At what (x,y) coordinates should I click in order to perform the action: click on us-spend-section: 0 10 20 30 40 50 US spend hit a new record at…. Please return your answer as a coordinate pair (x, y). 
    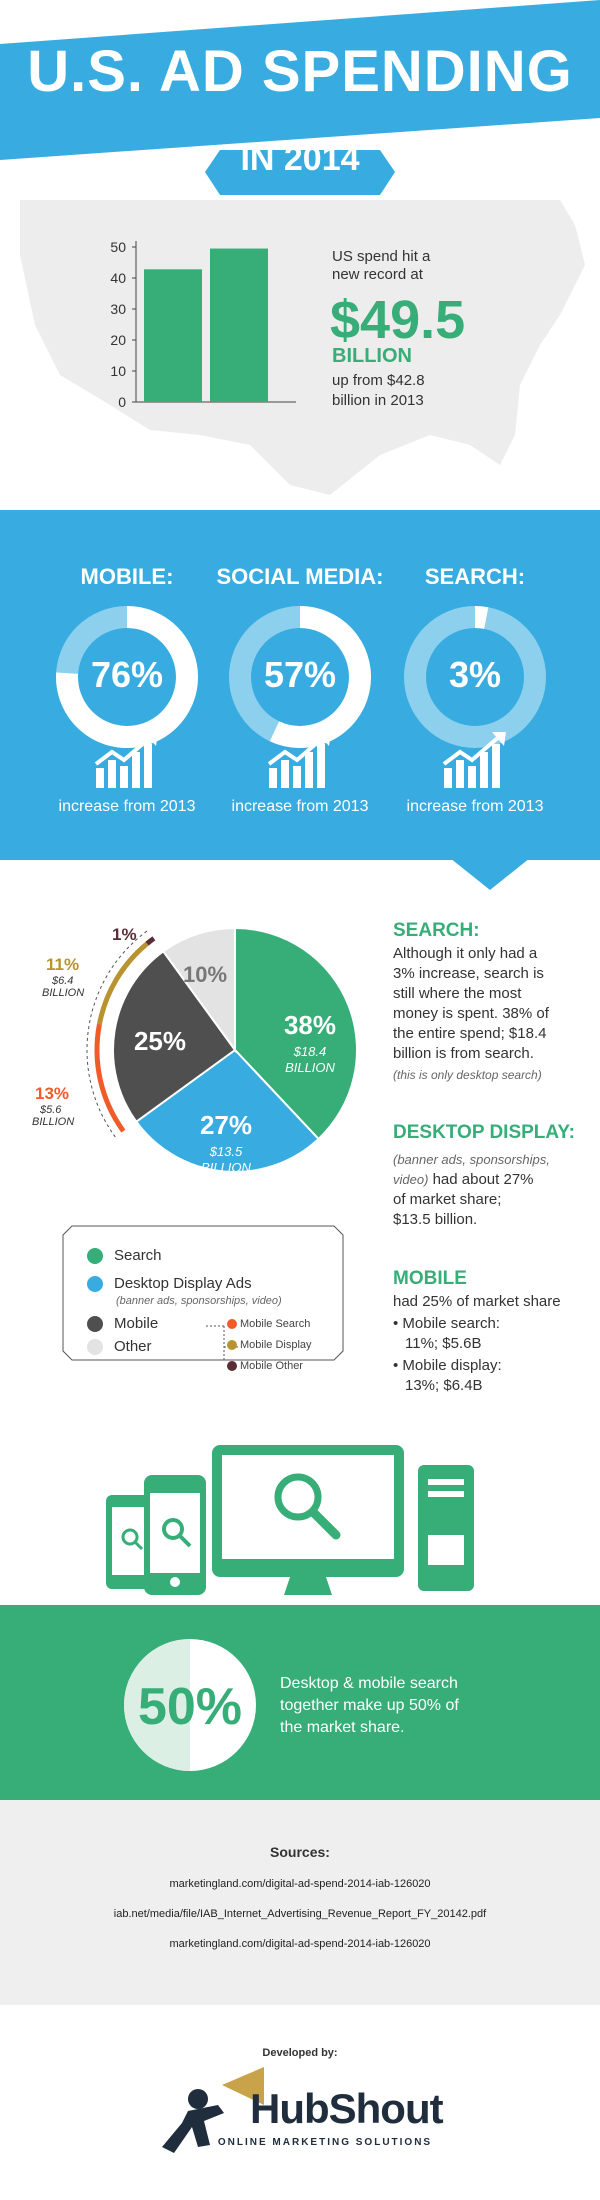
    Looking at the image, I should click on (300, 352).